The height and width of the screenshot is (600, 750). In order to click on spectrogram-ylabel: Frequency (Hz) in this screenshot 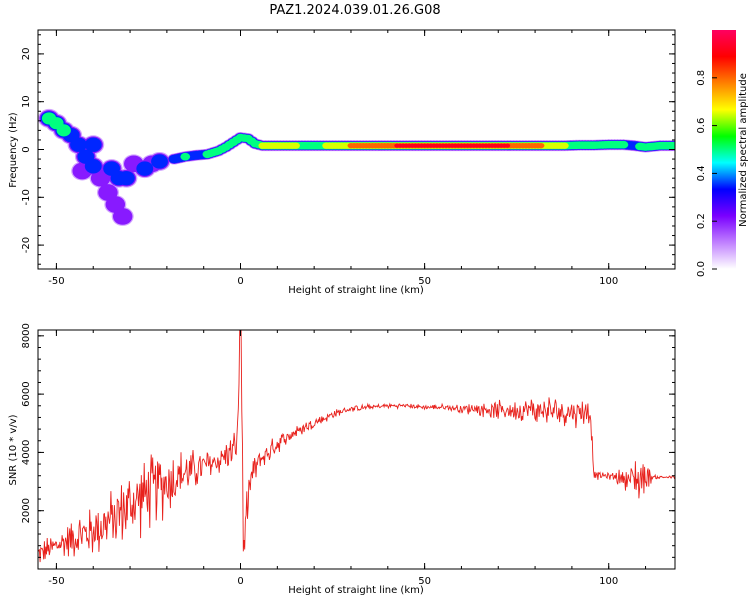, I will do `click(13, 150)`.